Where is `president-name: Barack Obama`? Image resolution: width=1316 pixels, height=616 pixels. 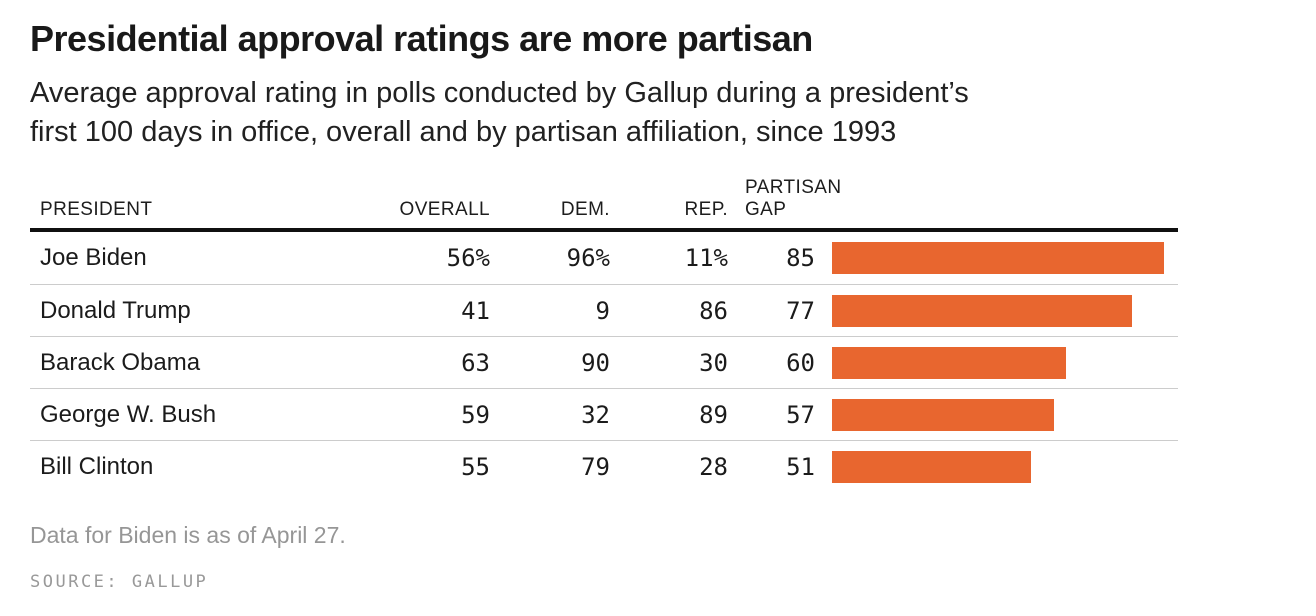
president-name: Barack Obama is located at coordinates (120, 362).